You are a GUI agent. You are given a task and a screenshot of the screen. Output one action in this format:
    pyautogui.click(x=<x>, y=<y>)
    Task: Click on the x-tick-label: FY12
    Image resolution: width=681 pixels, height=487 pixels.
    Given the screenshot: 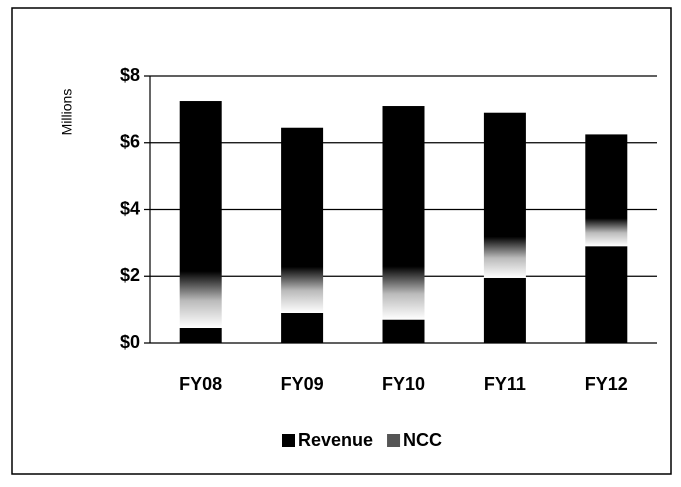 What is the action you would take?
    pyautogui.click(x=606, y=384)
    